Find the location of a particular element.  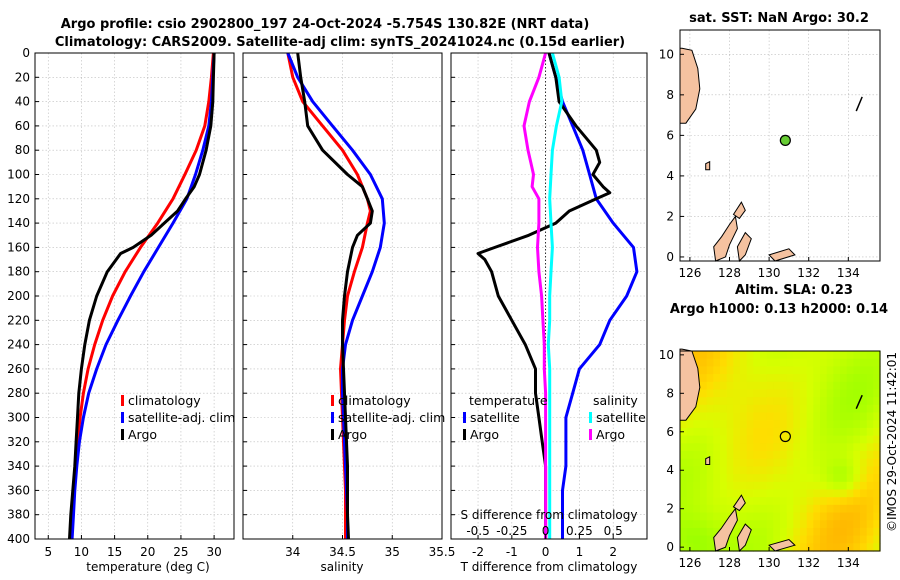

y-tick-label: 100 is located at coordinates (18, 175).